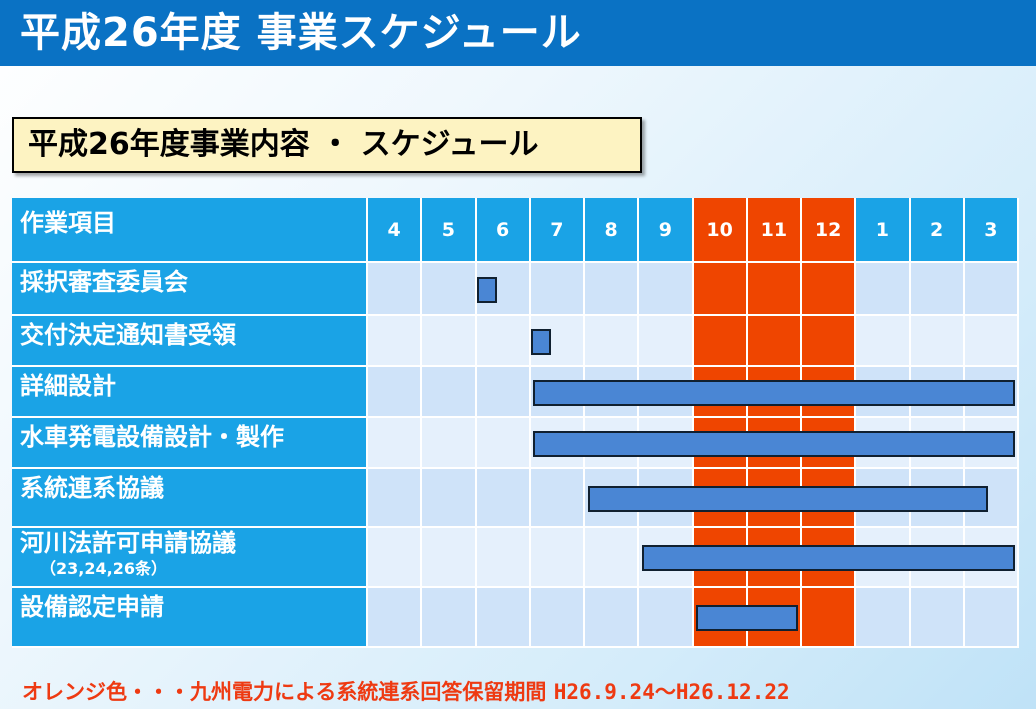  What do you see at coordinates (720, 230) in the screenshot?
I see `month-header-10: 10` at bounding box center [720, 230].